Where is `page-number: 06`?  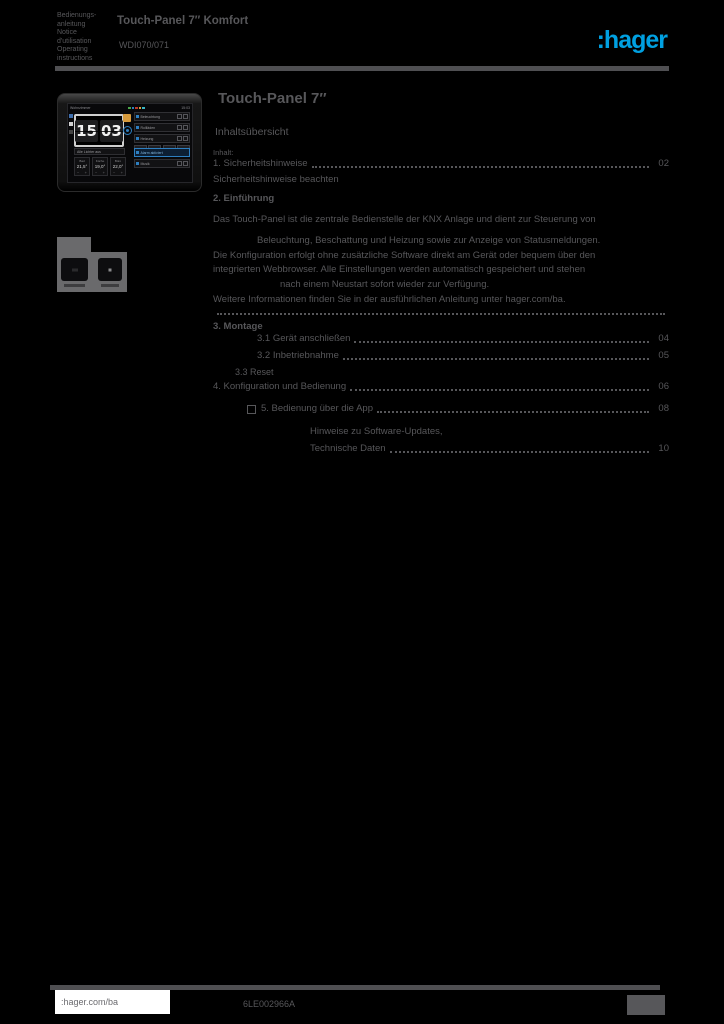
page-number: 06 is located at coordinates (663, 386).